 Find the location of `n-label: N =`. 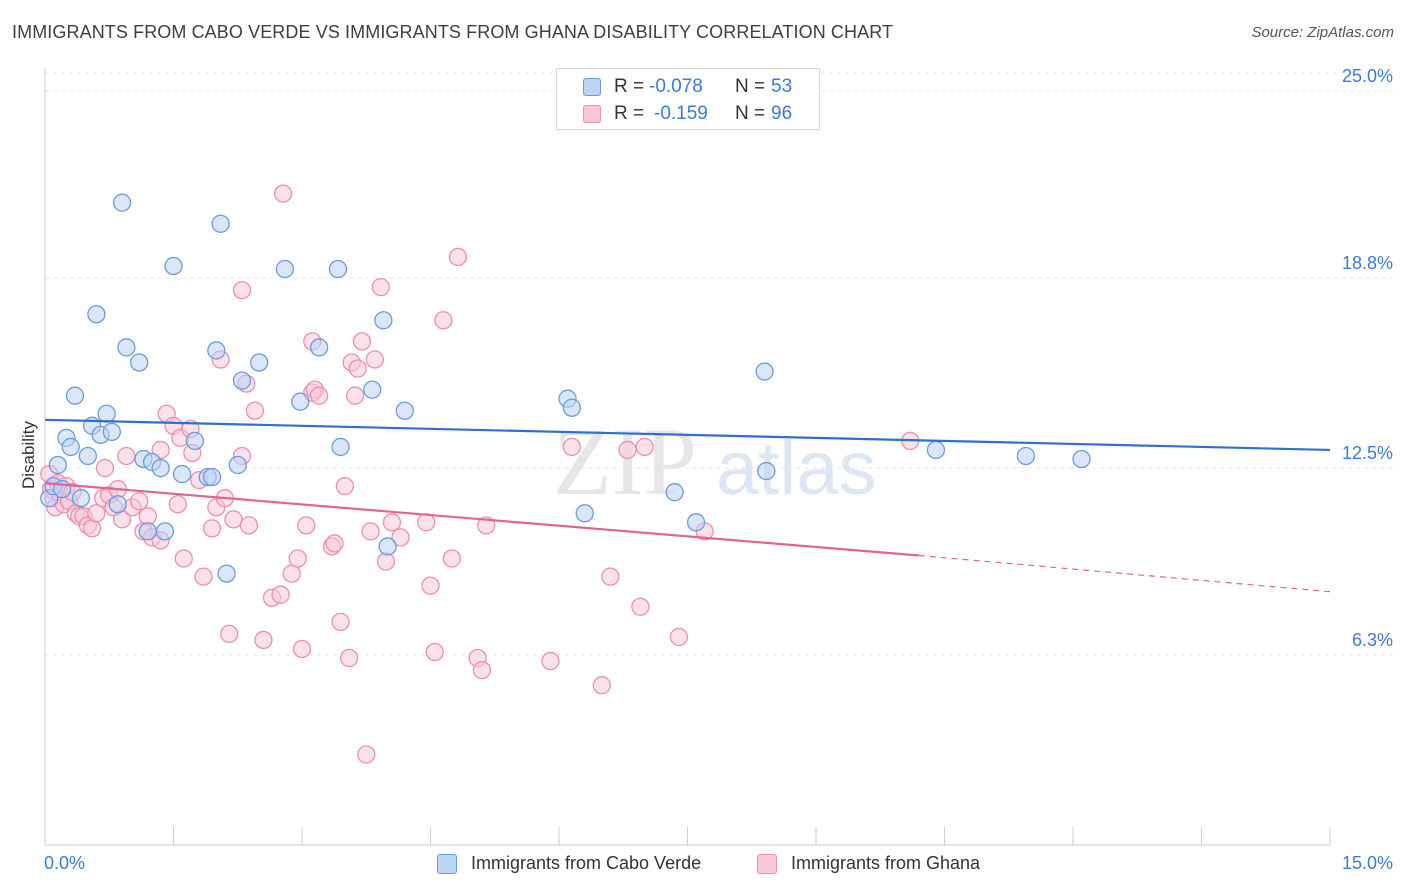

n-label: N = is located at coordinates (750, 86).